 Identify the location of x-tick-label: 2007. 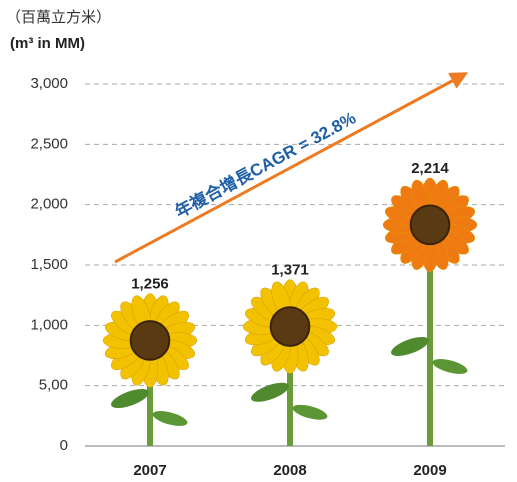
(149, 470).